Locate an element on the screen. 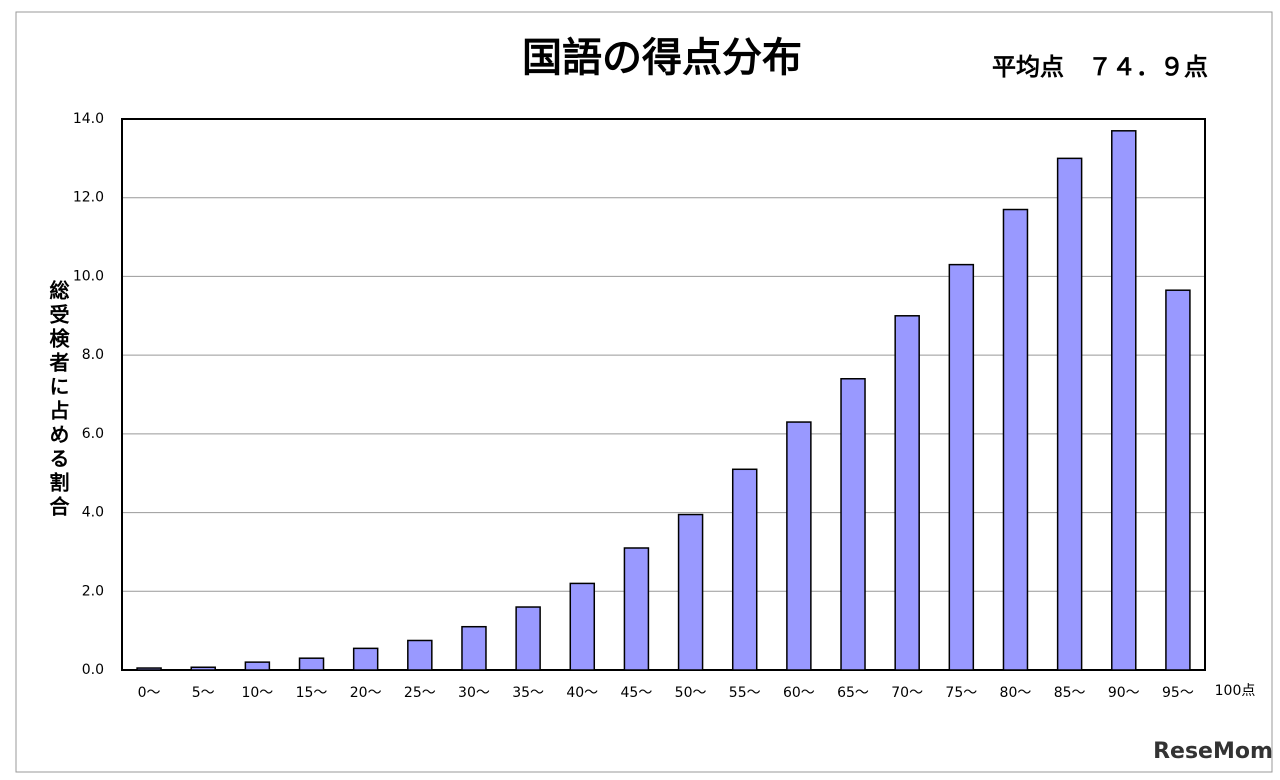  chart-title: 国語の得点分布 is located at coordinates (662, 58).